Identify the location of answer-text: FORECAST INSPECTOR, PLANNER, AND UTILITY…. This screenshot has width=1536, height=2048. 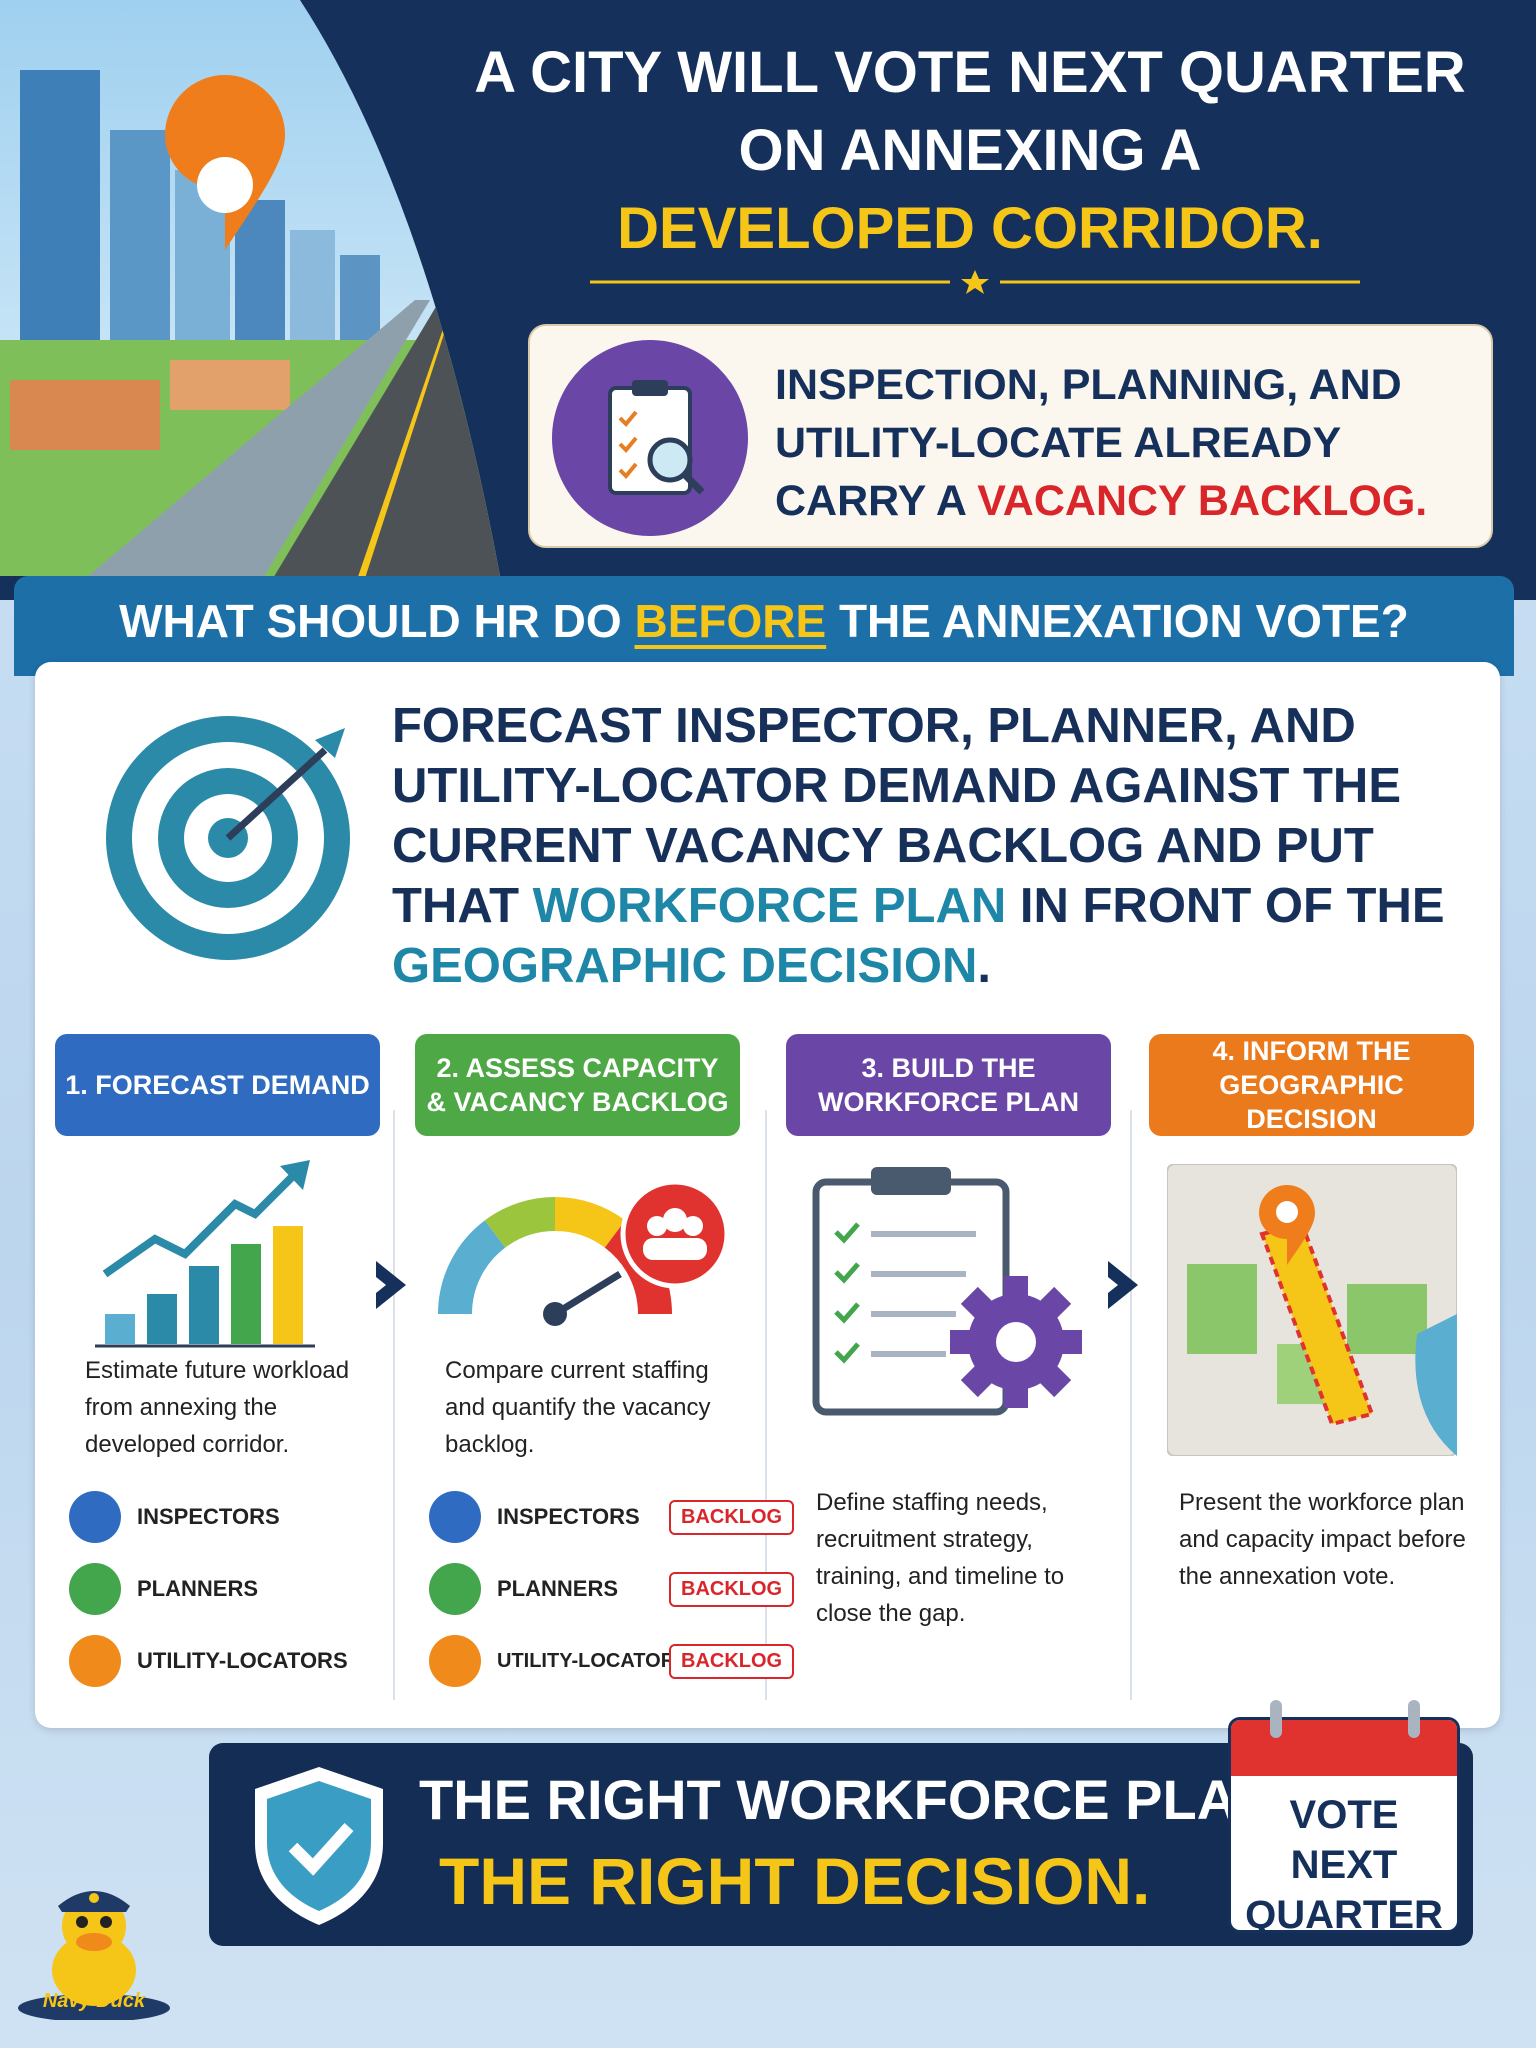
(932, 846).